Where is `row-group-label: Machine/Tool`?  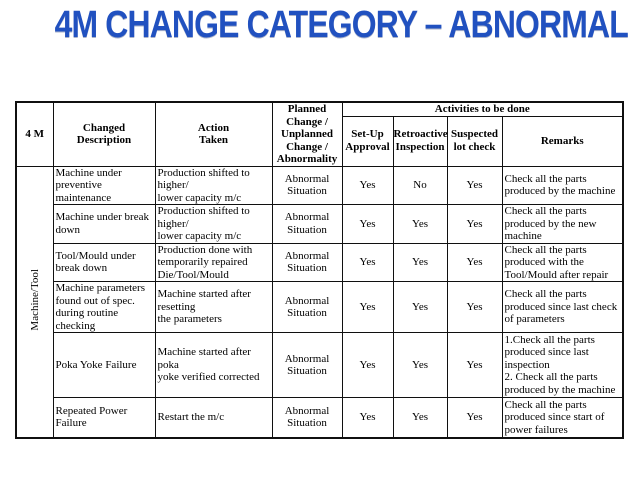
row-group-label: Machine/Tool is located at coordinates (34, 299).